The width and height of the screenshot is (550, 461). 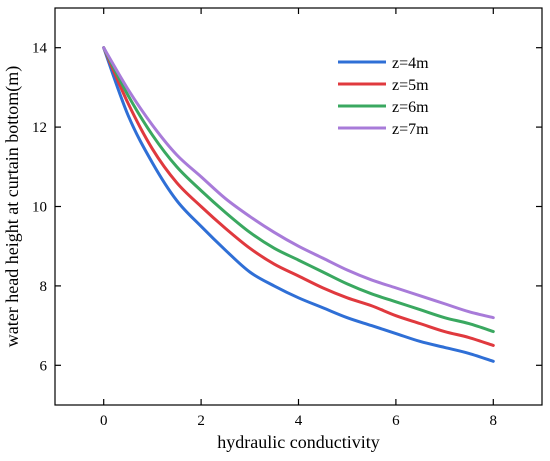 I want to click on x-tick-label: 8, so click(x=494, y=421).